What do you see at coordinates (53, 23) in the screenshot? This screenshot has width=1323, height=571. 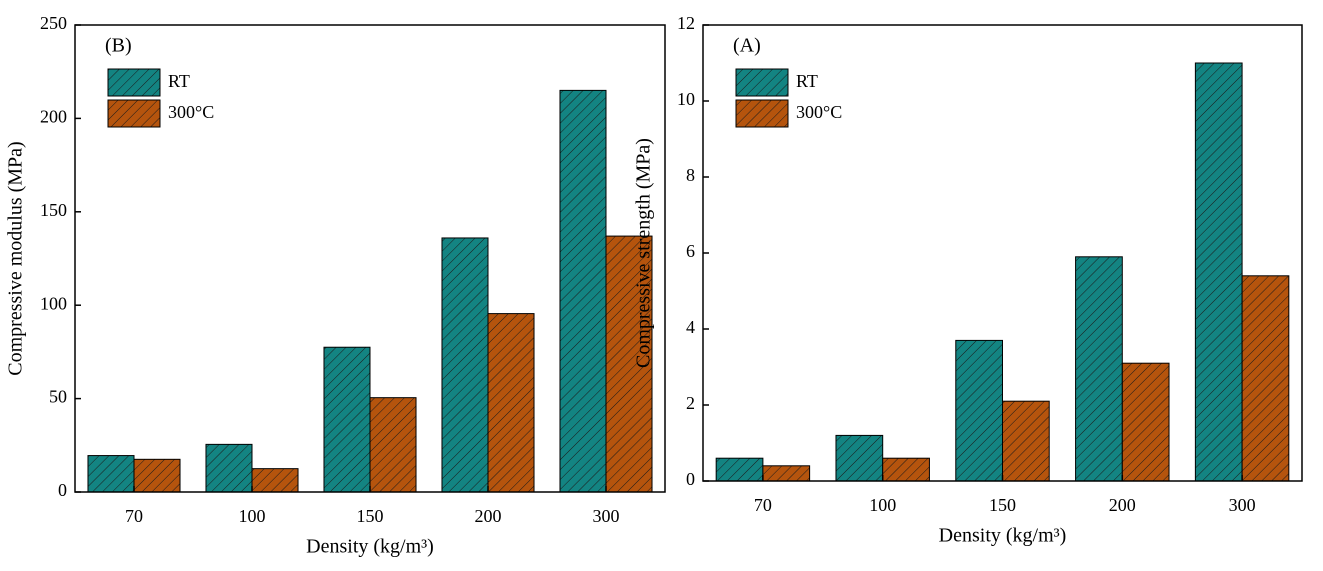 I see `y-tick-label: 250` at bounding box center [53, 23].